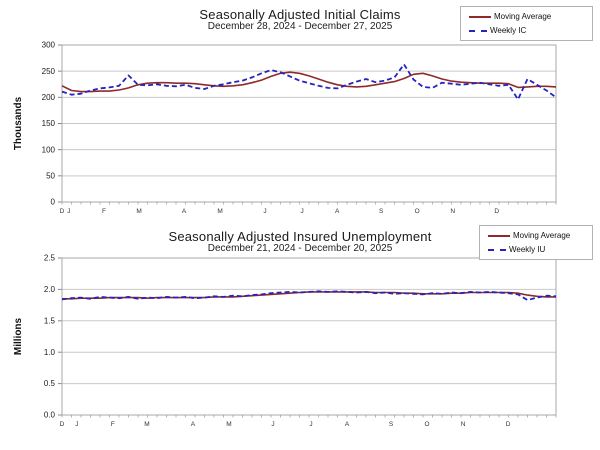  What do you see at coordinates (50, 258) in the screenshot?
I see `y-tick-label: 2.5` at bounding box center [50, 258].